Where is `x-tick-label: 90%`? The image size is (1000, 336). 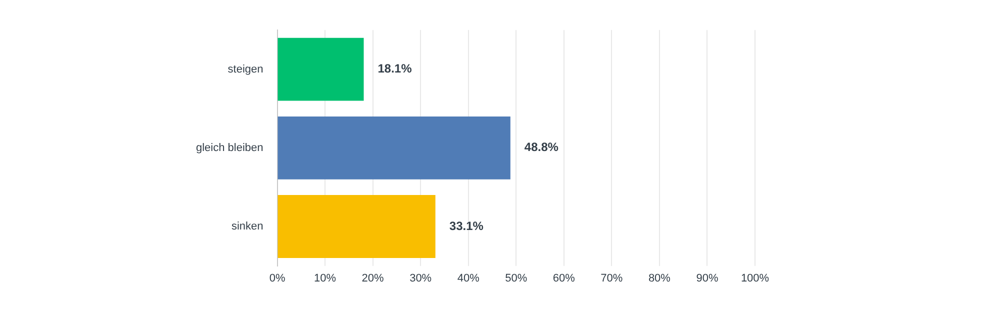
x-tick-label: 90% is located at coordinates (707, 278).